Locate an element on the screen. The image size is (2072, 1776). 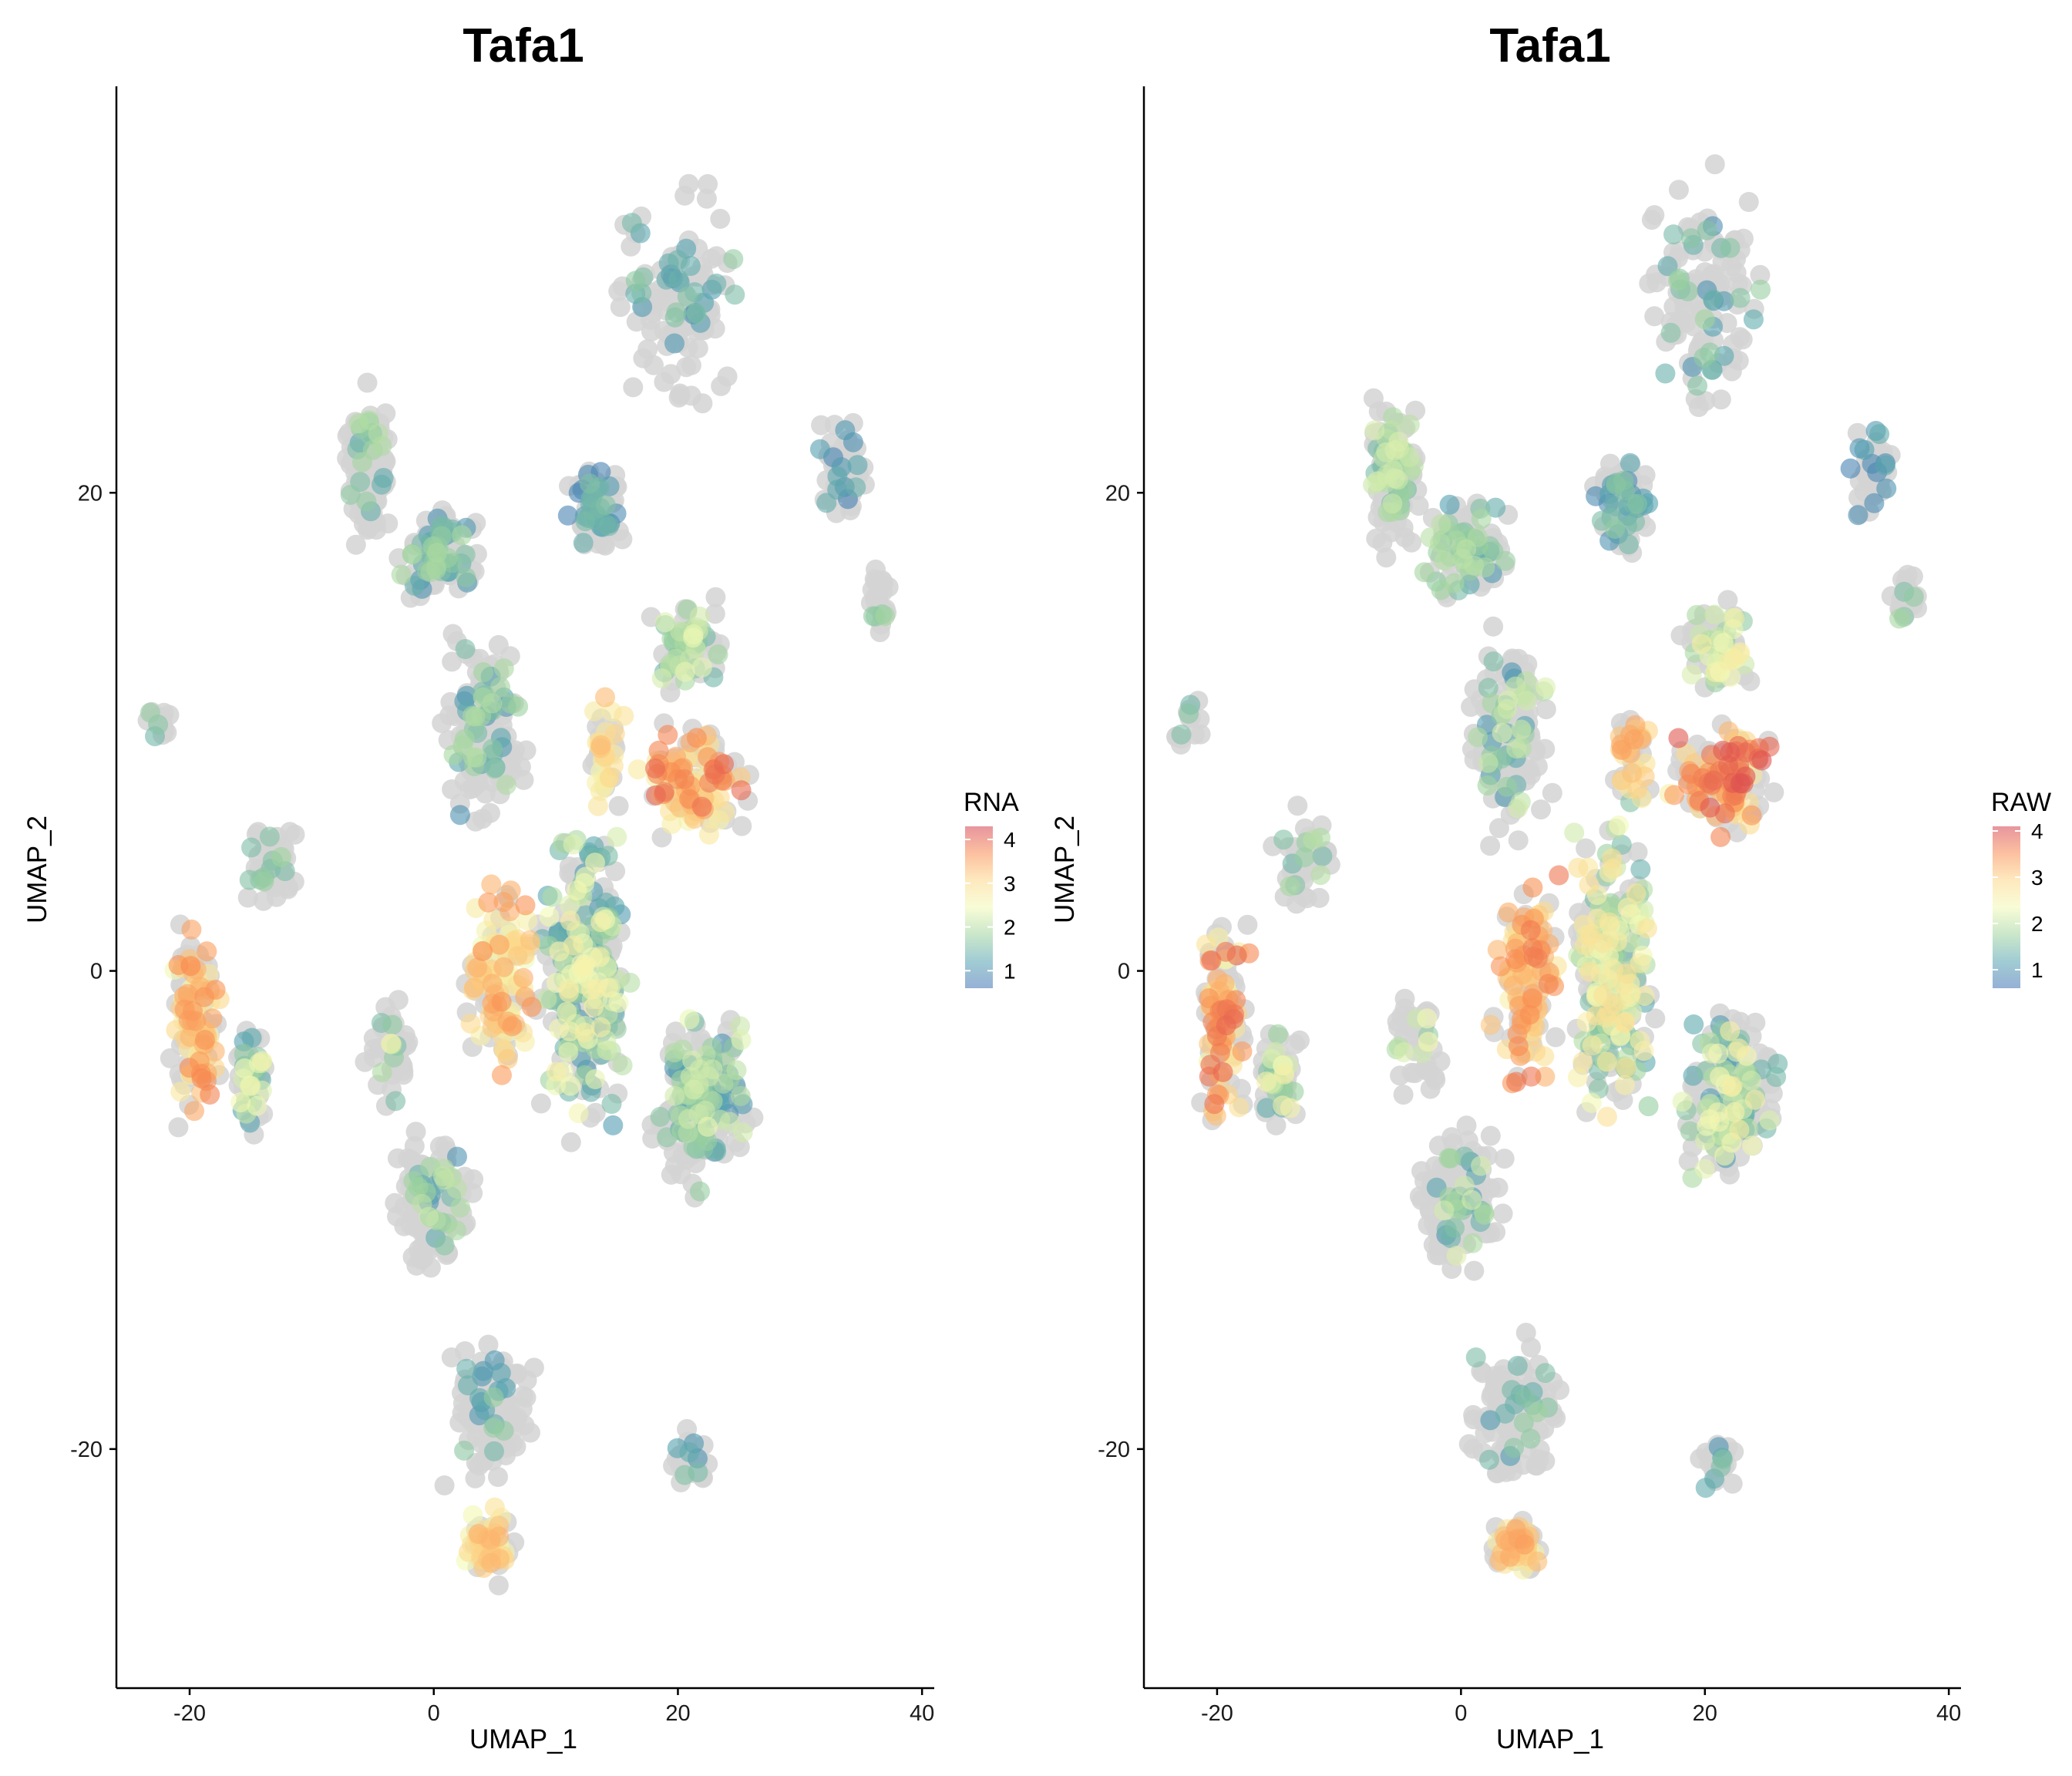
y-tick-label: 0 is located at coordinates (1124, 972).